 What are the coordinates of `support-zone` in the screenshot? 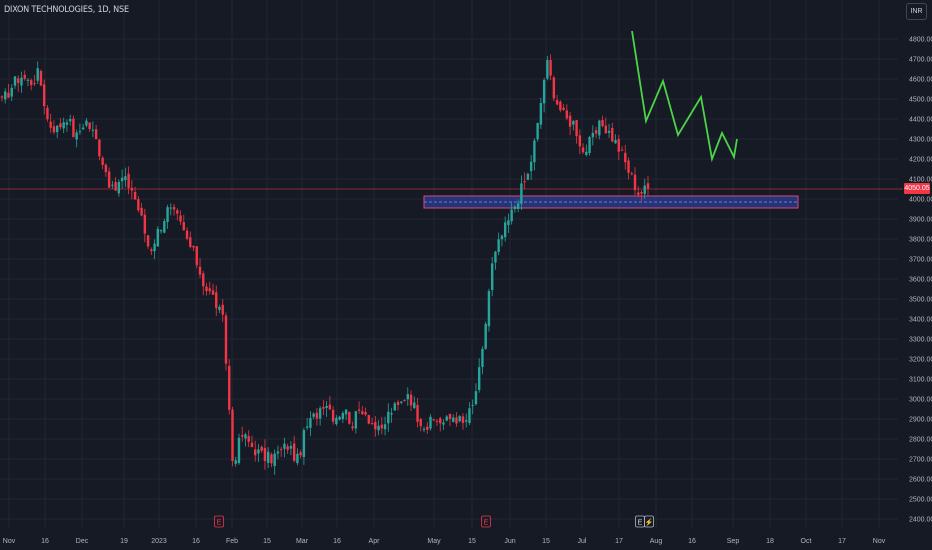 It's located at (611, 202).